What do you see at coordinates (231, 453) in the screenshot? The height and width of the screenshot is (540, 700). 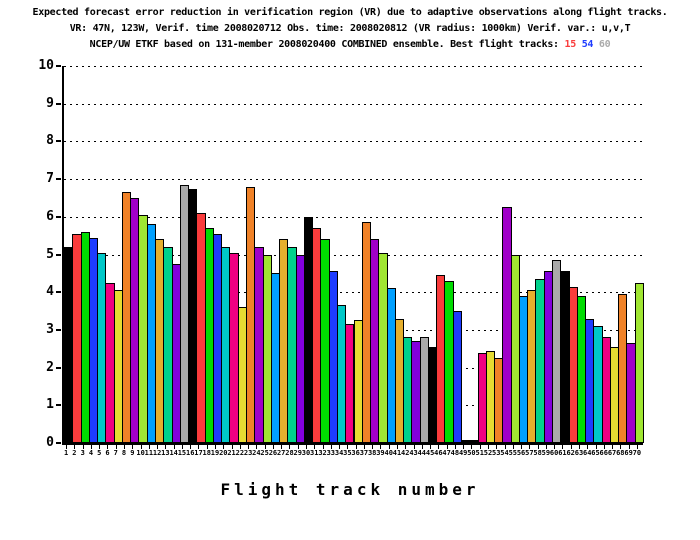 I see `x-axis-tick-label-21: 21` at bounding box center [231, 453].